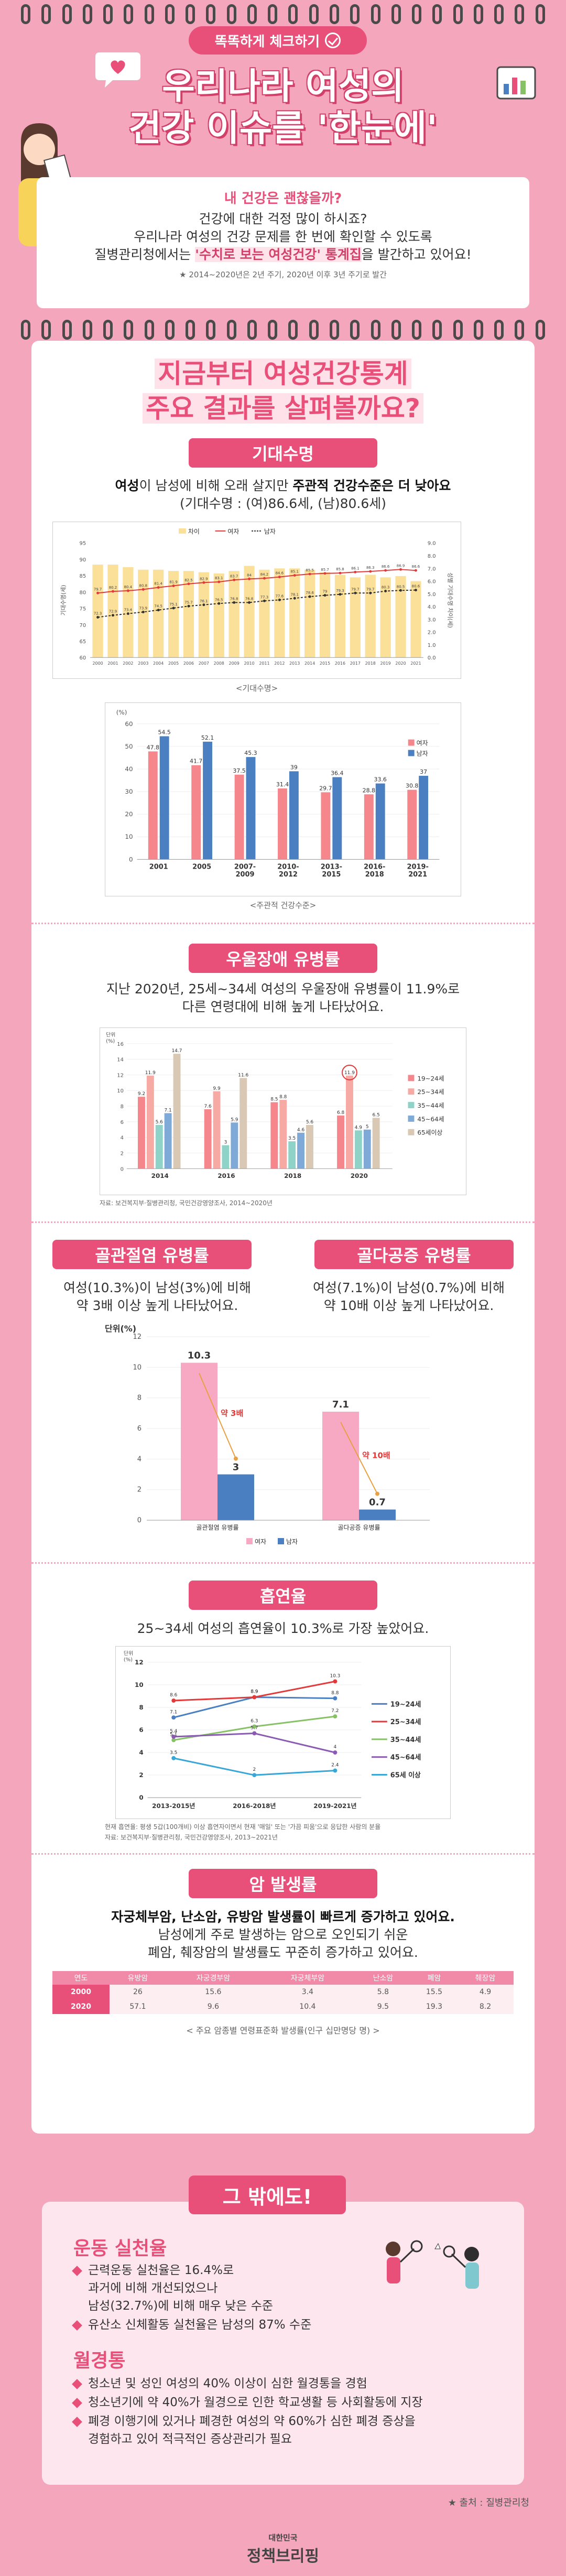  What do you see at coordinates (141, 1094) in the screenshot?
I see `depression-value-label: 9.2` at bounding box center [141, 1094].